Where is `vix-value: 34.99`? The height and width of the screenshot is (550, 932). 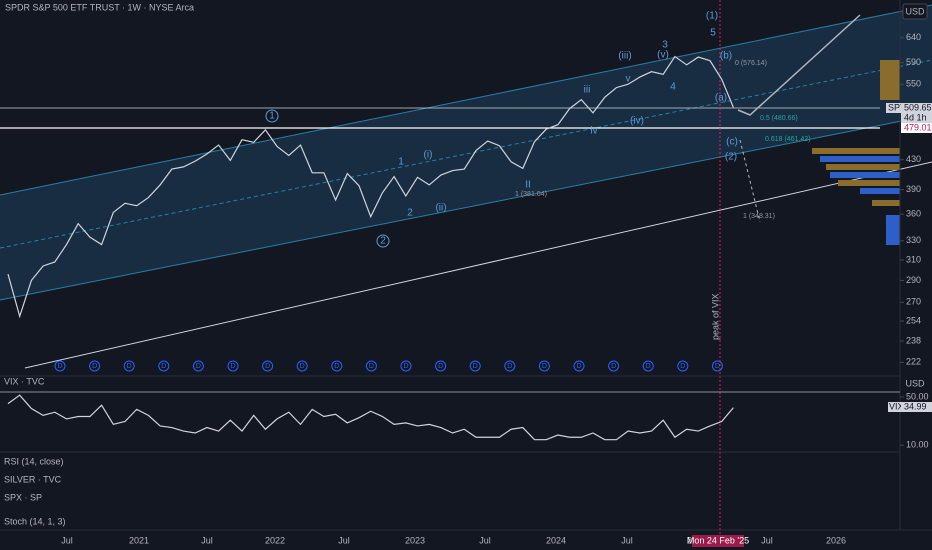
vix-value: 34.99 is located at coordinates (915, 406).